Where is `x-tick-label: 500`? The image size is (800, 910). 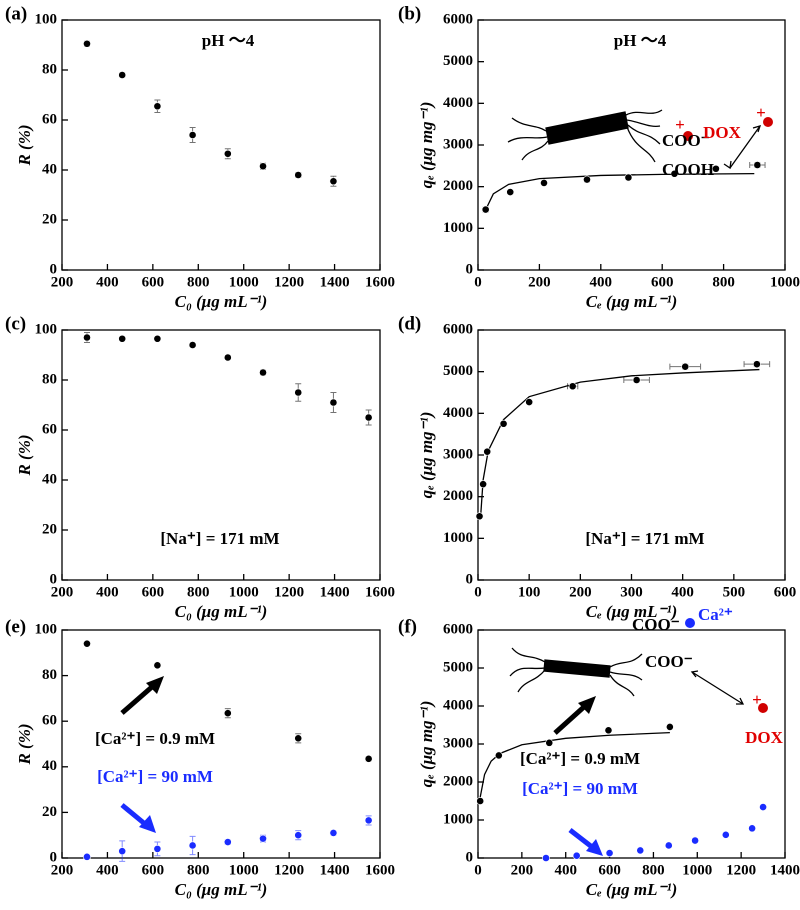 x-tick-label: 500 is located at coordinates (734, 592).